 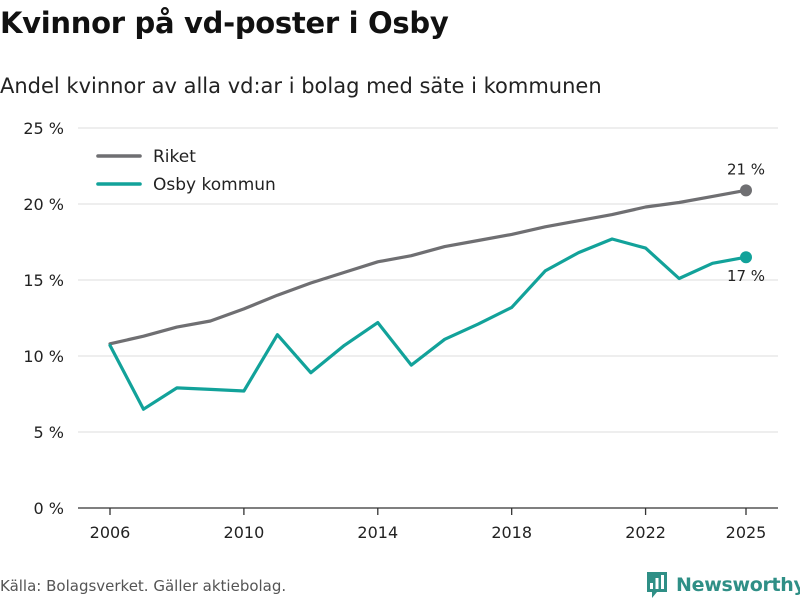 What do you see at coordinates (49, 432) in the screenshot?
I see `y-tick-label: 5 %` at bounding box center [49, 432].